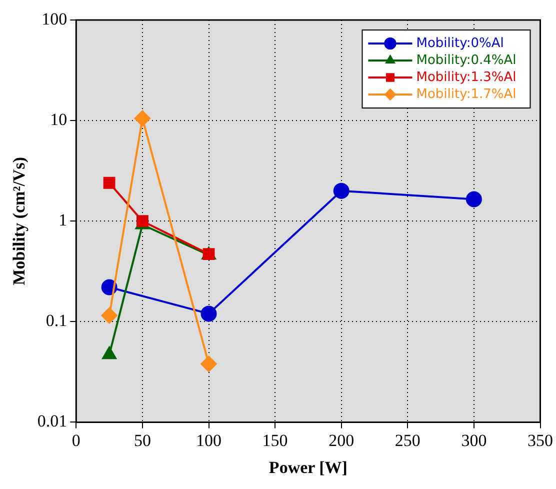 The height and width of the screenshot is (489, 556). I want to click on y-tick-label: 100, so click(55, 18).